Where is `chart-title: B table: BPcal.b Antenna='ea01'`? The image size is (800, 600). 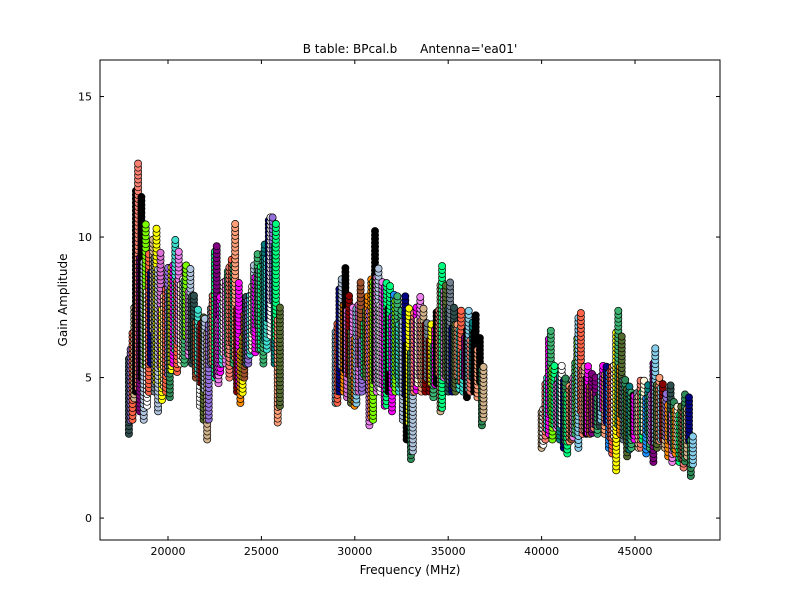
chart-title: B table: BPcal.b Antenna='ea01' is located at coordinates (410, 49).